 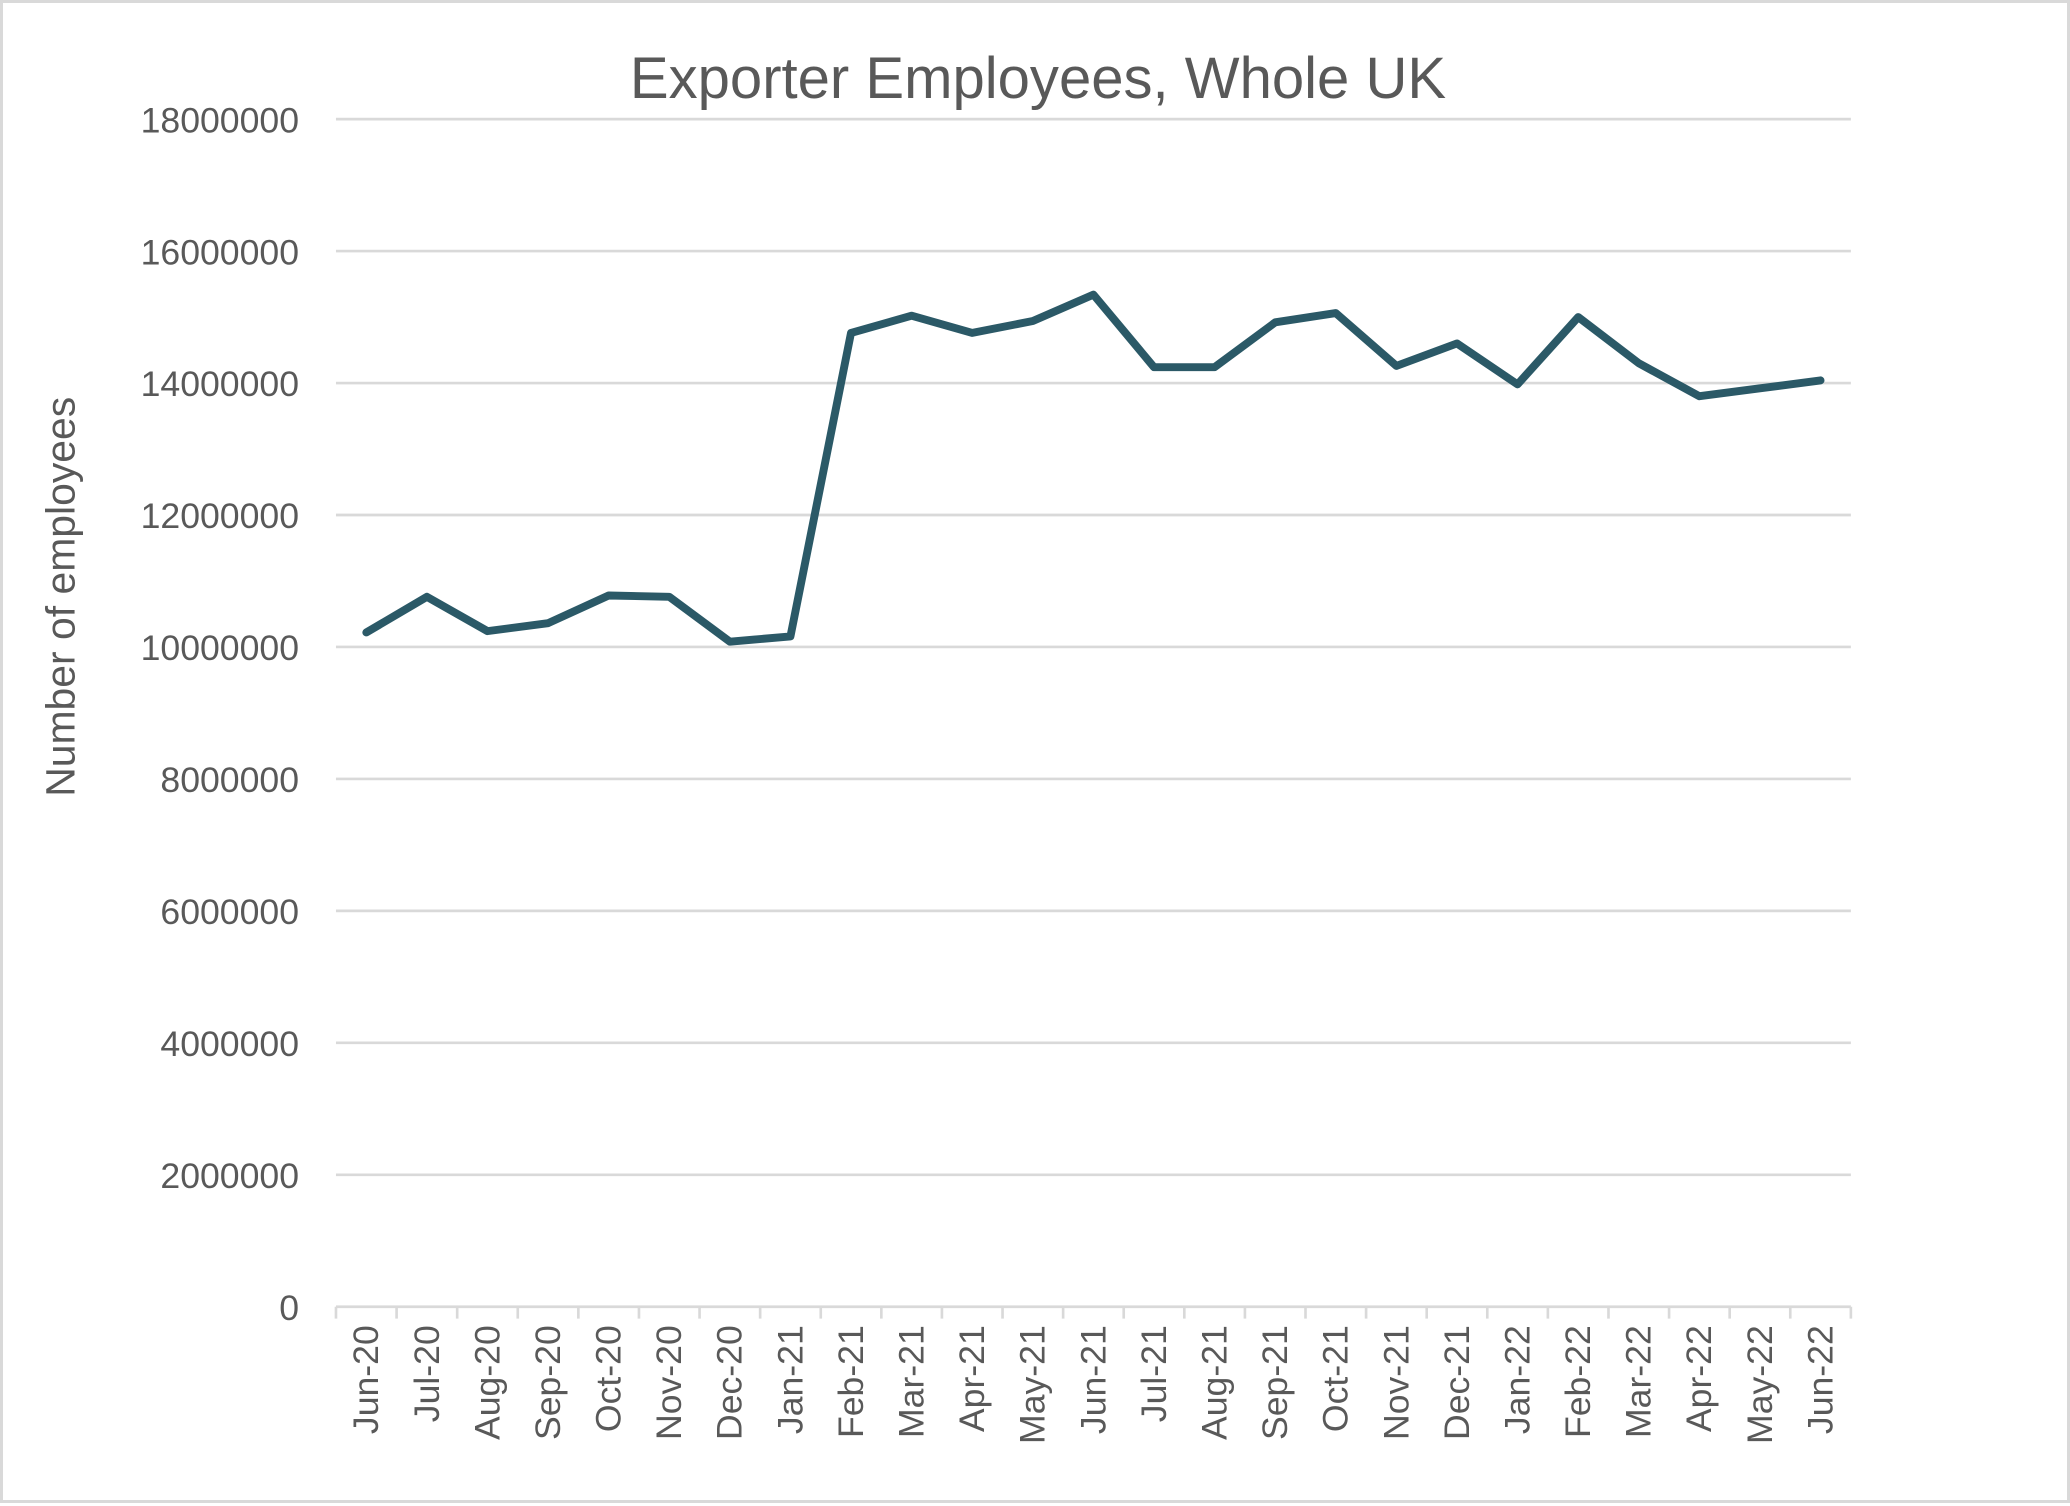 I want to click on x-tick-label: Dec-20, so click(x=730, y=1382).